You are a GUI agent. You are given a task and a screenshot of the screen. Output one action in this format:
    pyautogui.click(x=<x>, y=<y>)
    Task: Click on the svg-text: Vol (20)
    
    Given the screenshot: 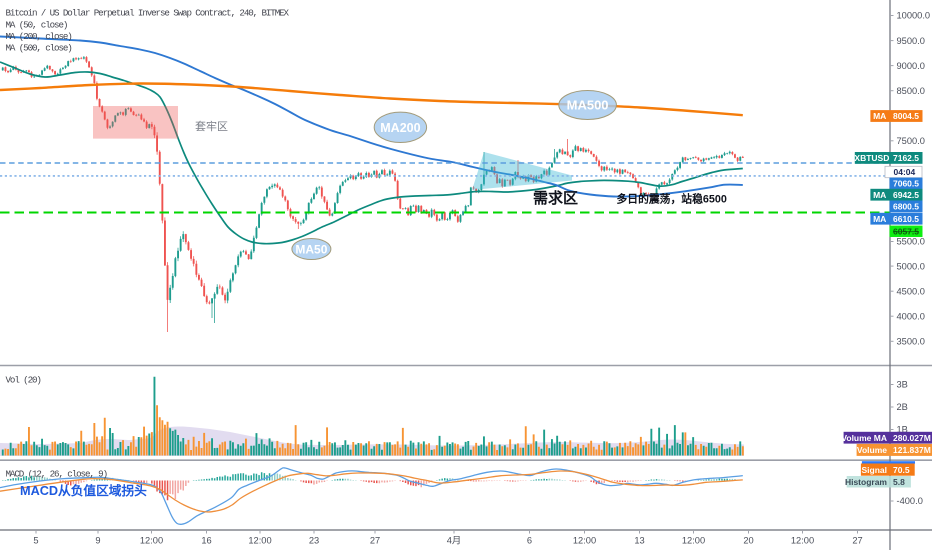 What is the action you would take?
    pyautogui.click(x=23, y=380)
    